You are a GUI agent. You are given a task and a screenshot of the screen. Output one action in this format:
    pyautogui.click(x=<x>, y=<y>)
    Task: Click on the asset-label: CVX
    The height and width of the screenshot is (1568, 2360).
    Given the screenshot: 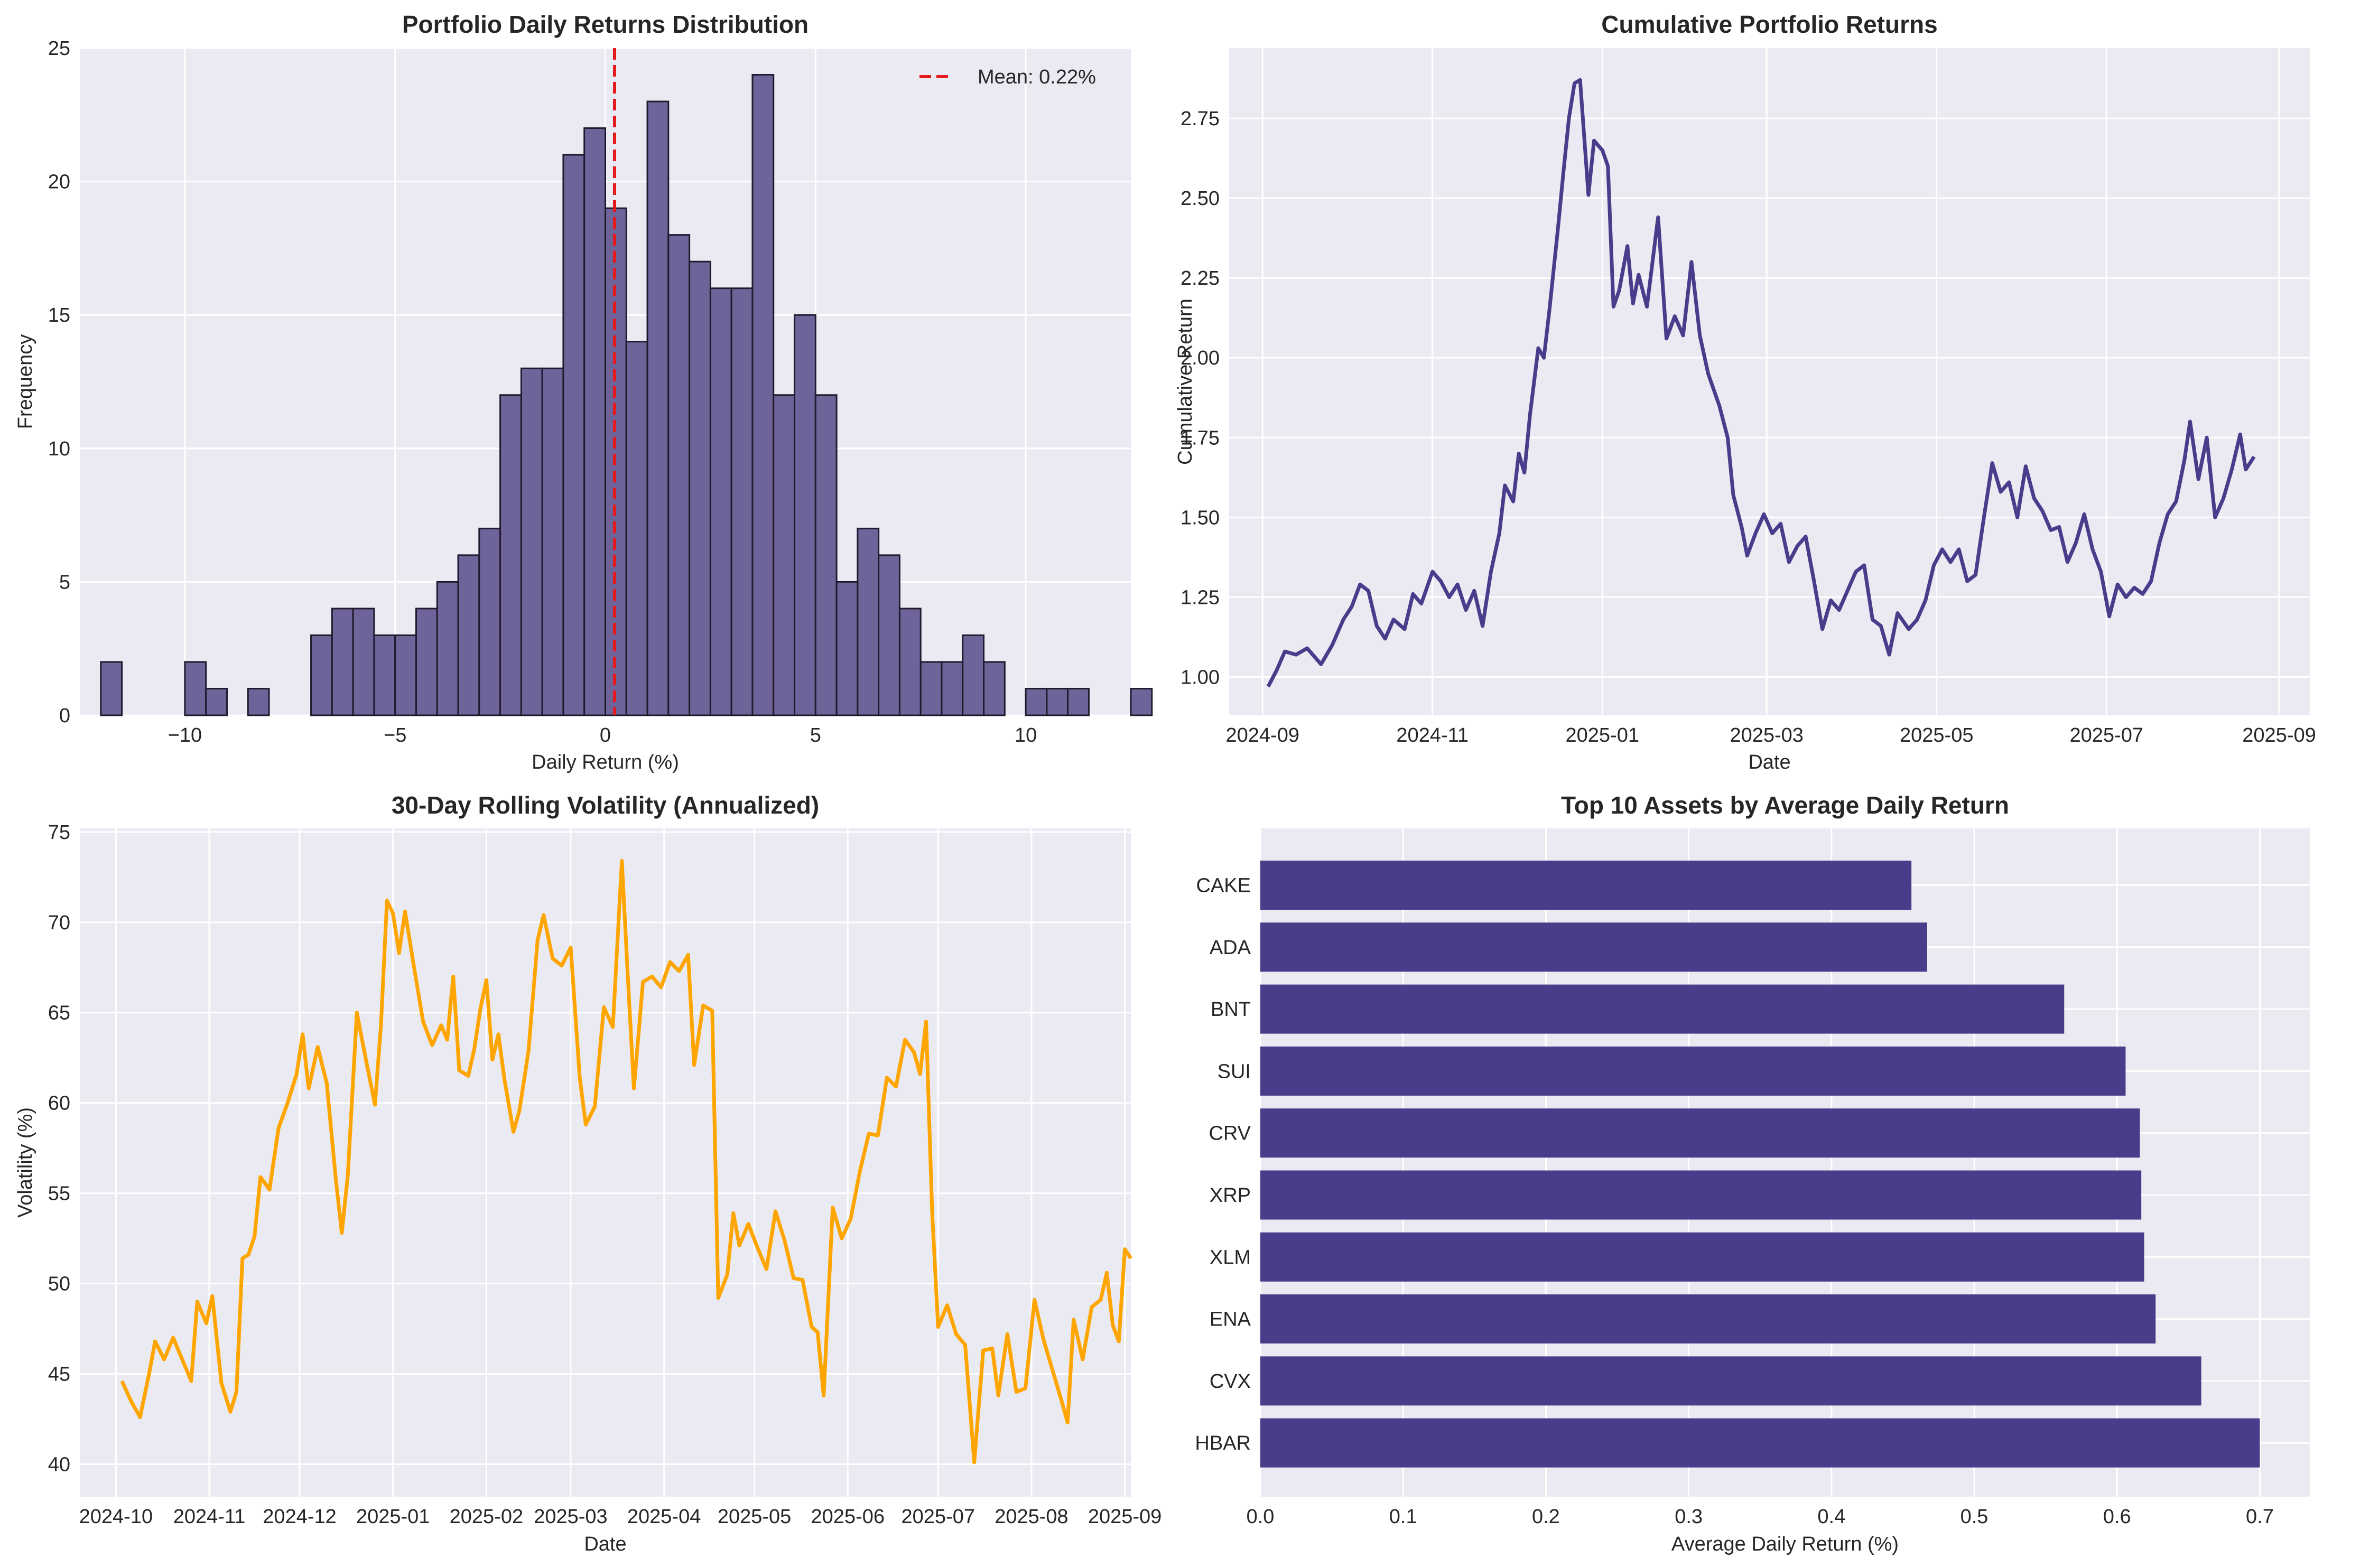 What is the action you would take?
    pyautogui.click(x=1230, y=1381)
    